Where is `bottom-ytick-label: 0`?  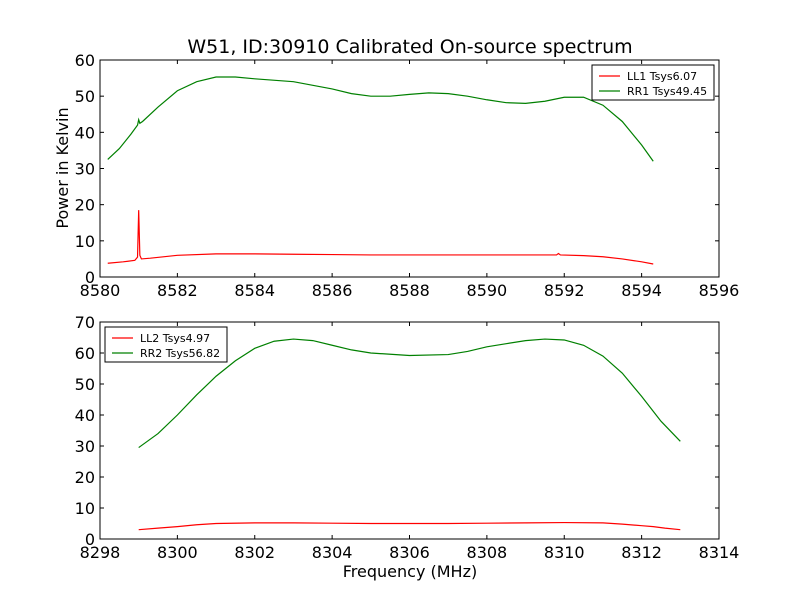 bottom-ytick-label: 0 is located at coordinates (90, 539).